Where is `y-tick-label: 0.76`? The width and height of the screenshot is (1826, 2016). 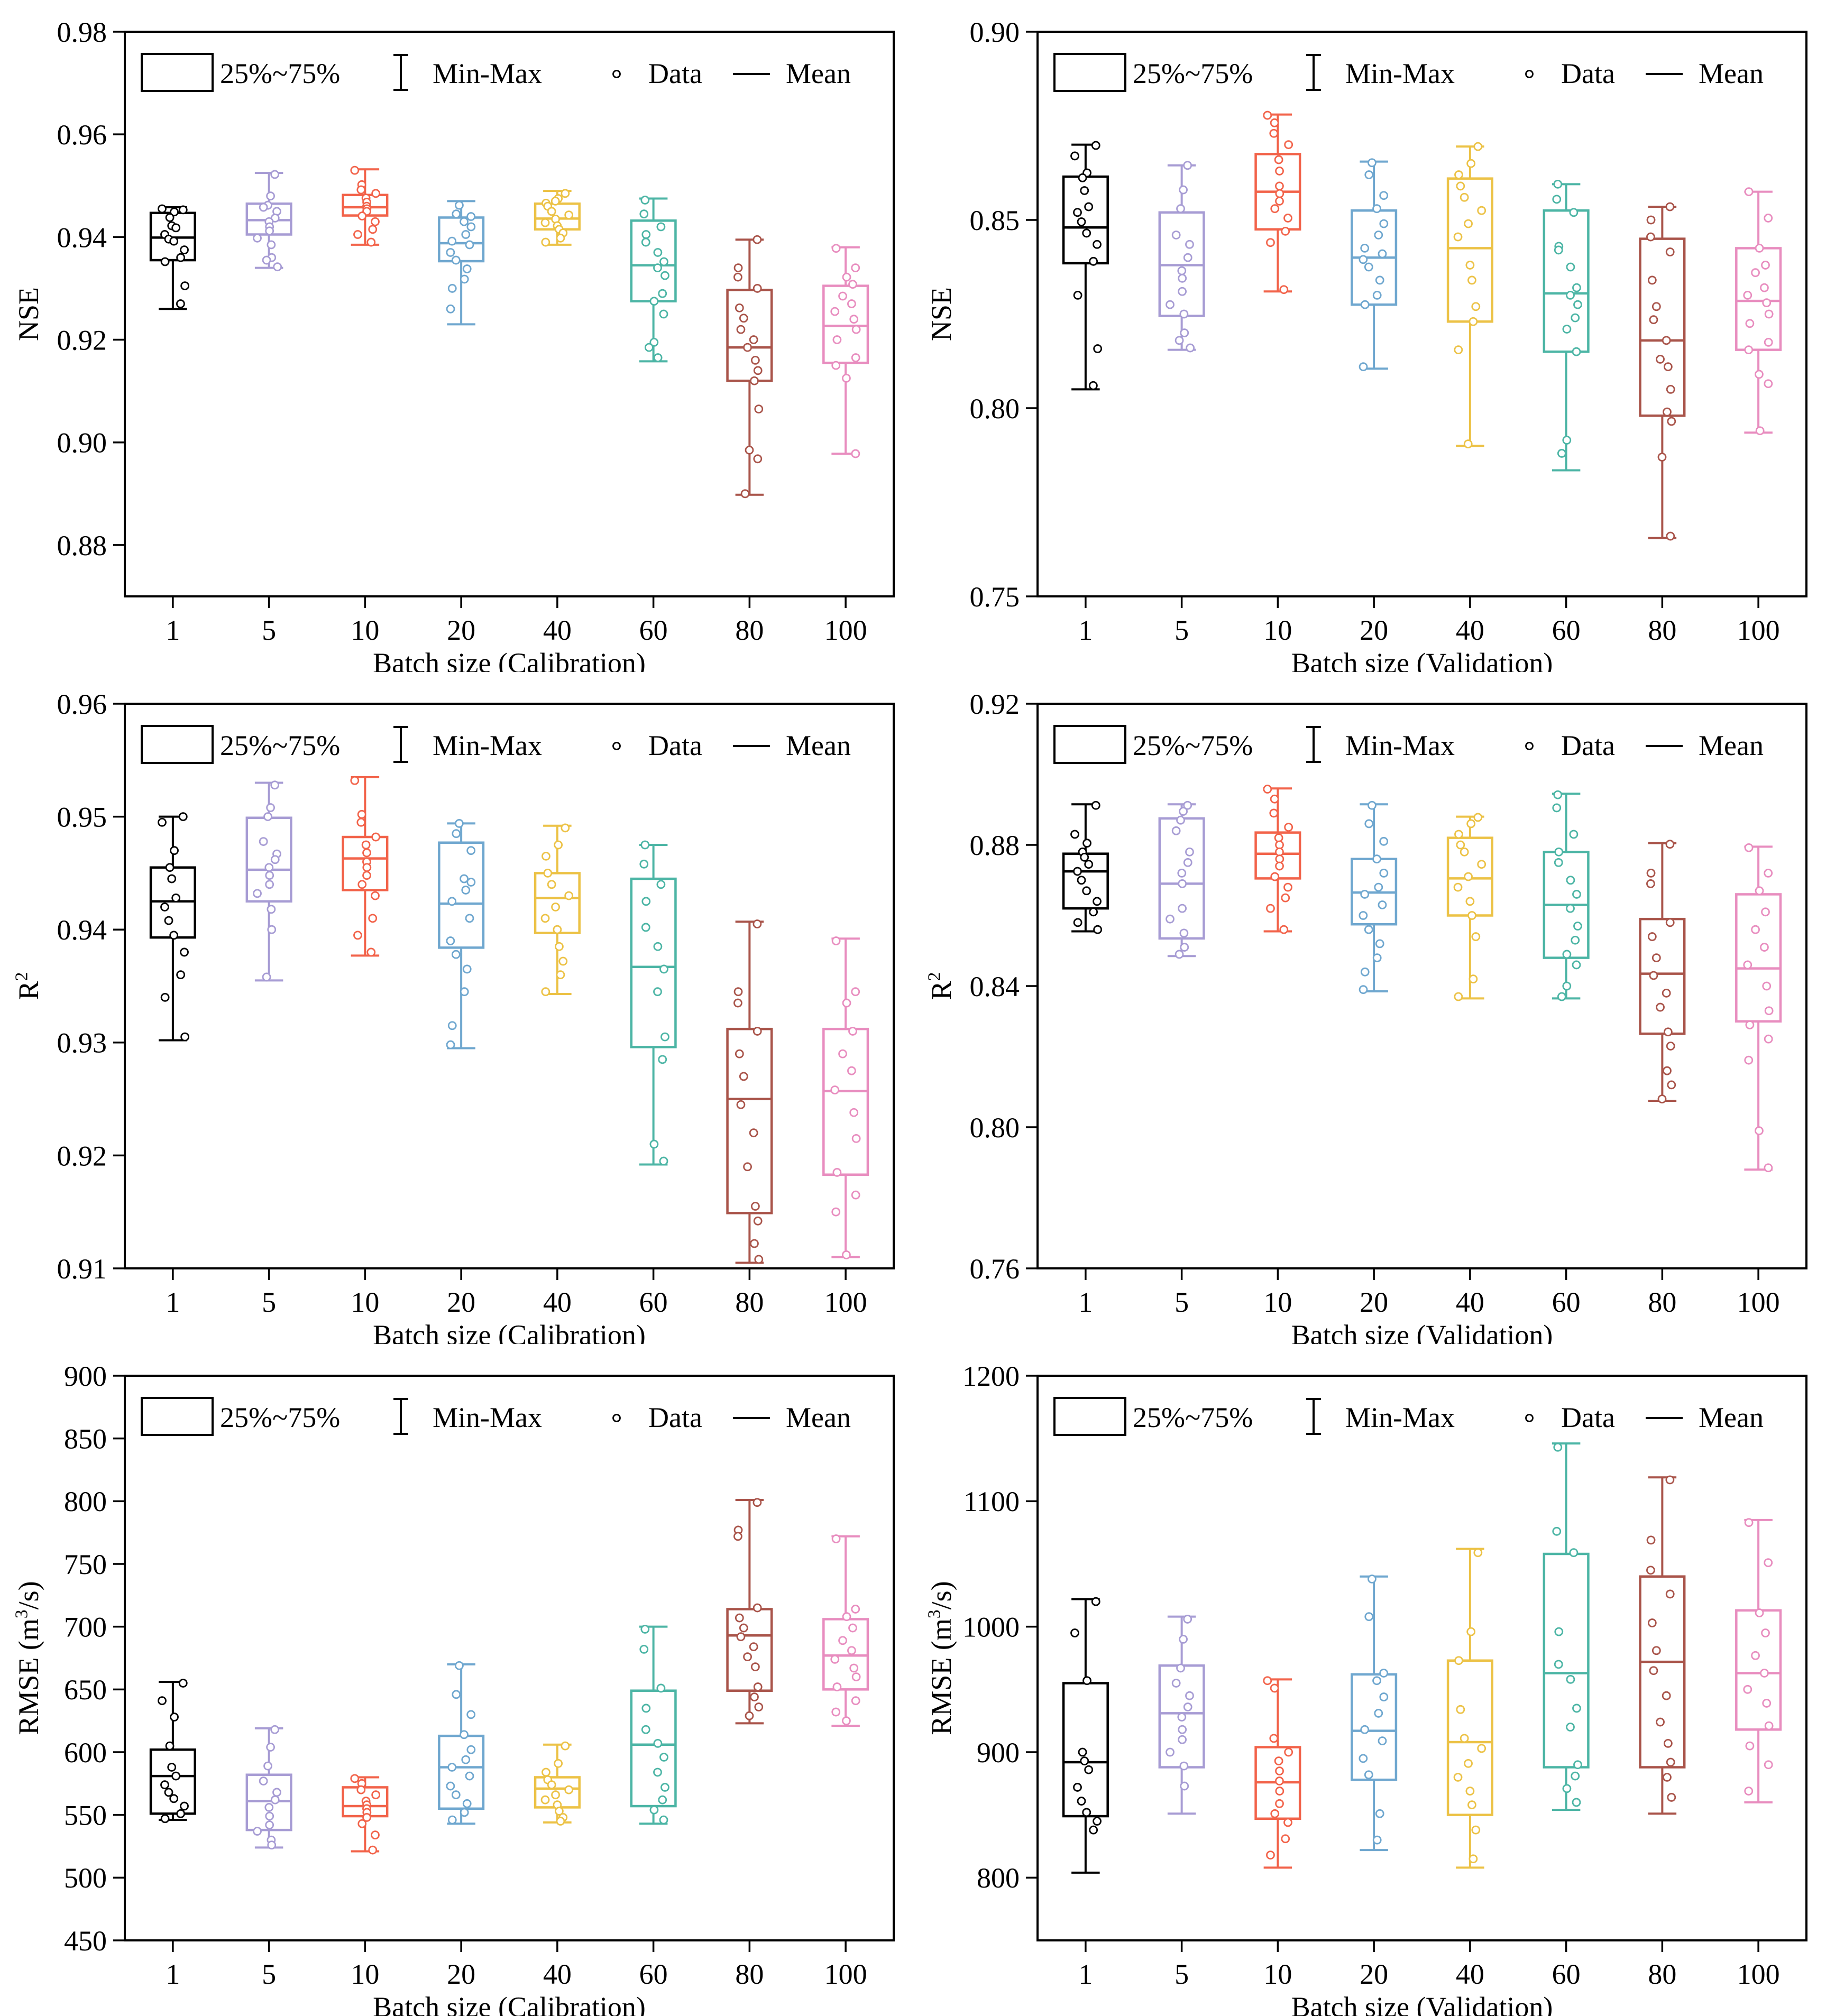 y-tick-label: 0.76 is located at coordinates (995, 1269).